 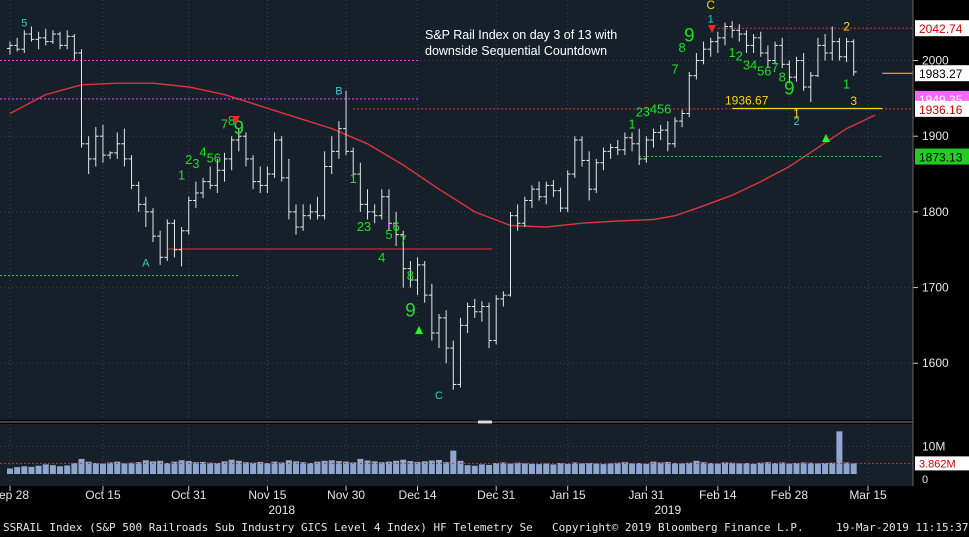 I want to click on y-tick-label: 2000, so click(x=935, y=61).